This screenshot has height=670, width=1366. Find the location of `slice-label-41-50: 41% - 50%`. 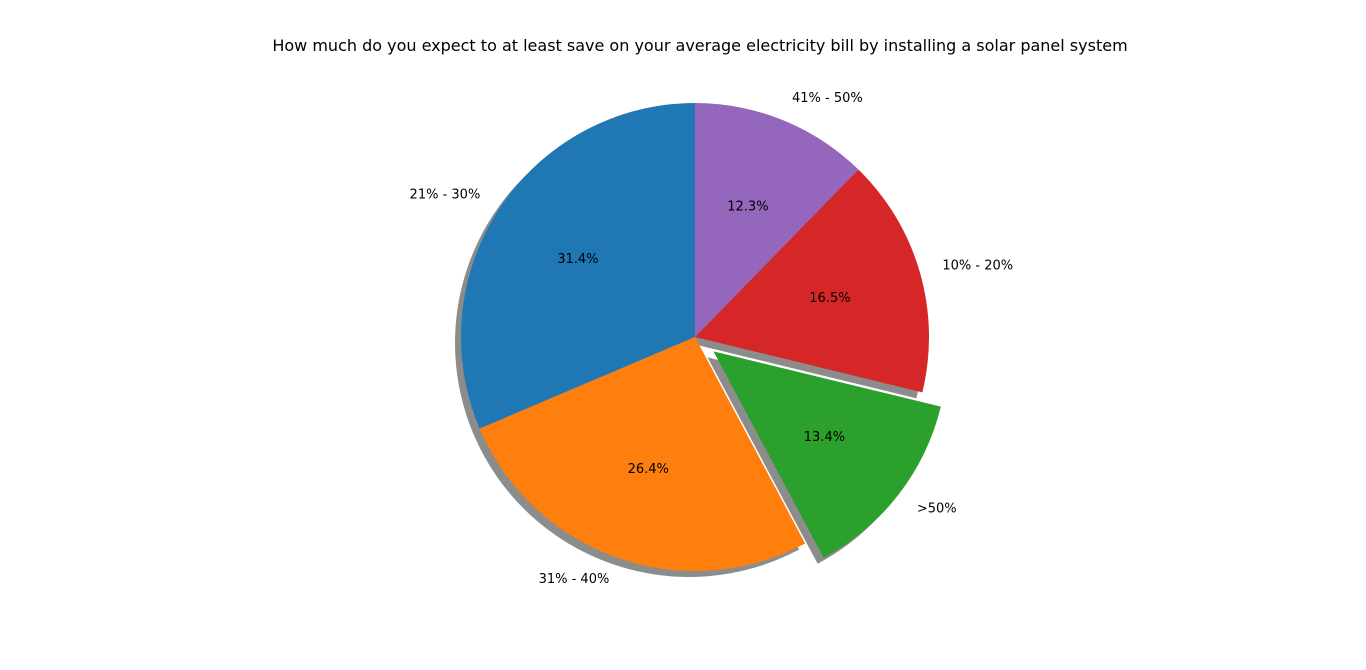

slice-label-41-50: 41% - 50% is located at coordinates (827, 98).